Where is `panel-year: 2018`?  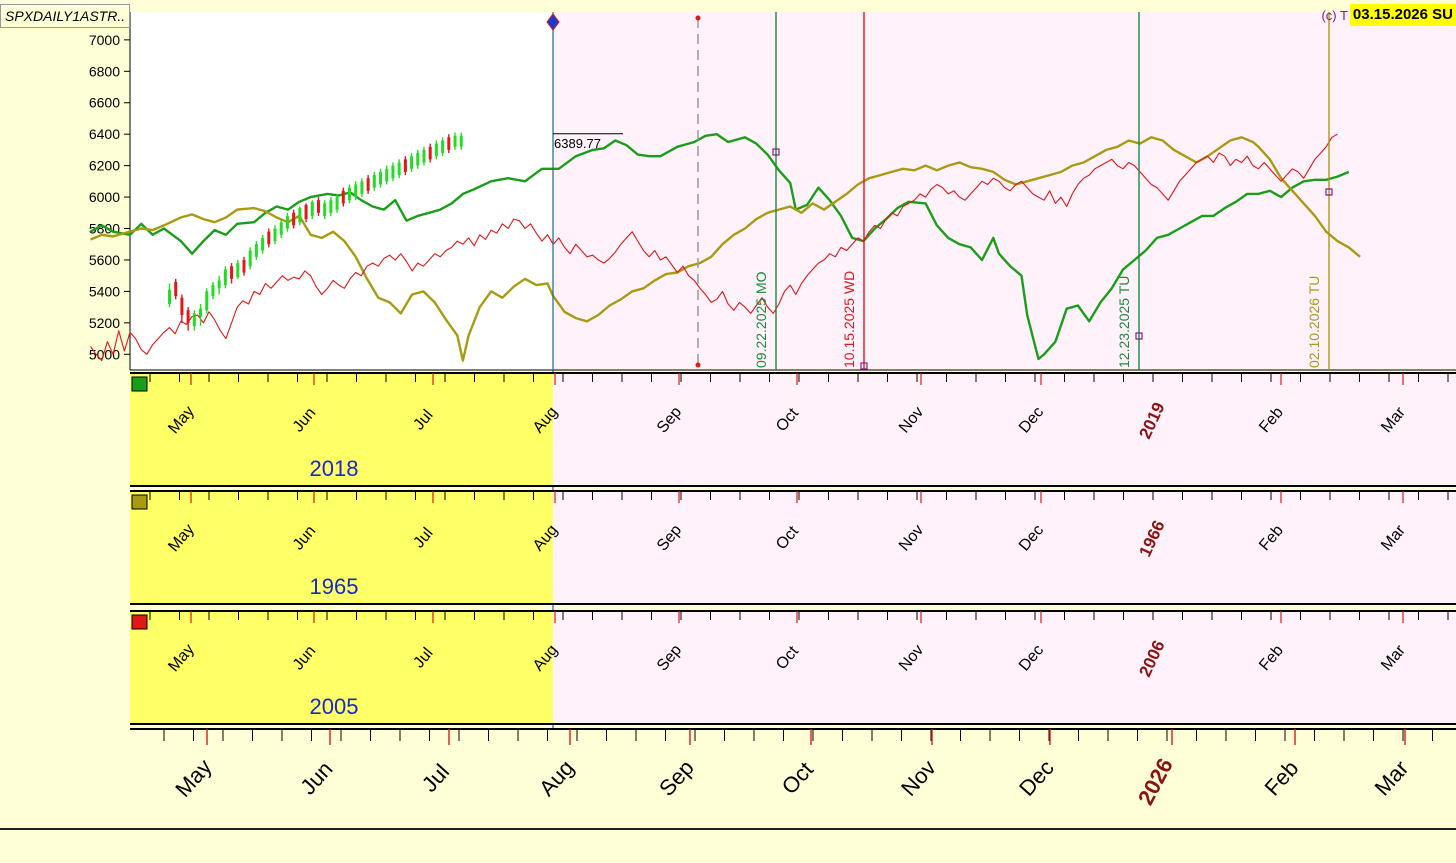
panel-year: 2018 is located at coordinates (334, 468).